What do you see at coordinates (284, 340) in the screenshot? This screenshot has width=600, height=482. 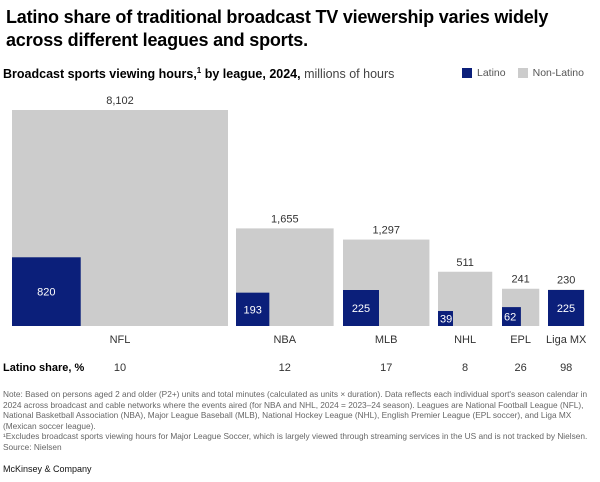 I see `category-label-NBA: NBA` at bounding box center [284, 340].